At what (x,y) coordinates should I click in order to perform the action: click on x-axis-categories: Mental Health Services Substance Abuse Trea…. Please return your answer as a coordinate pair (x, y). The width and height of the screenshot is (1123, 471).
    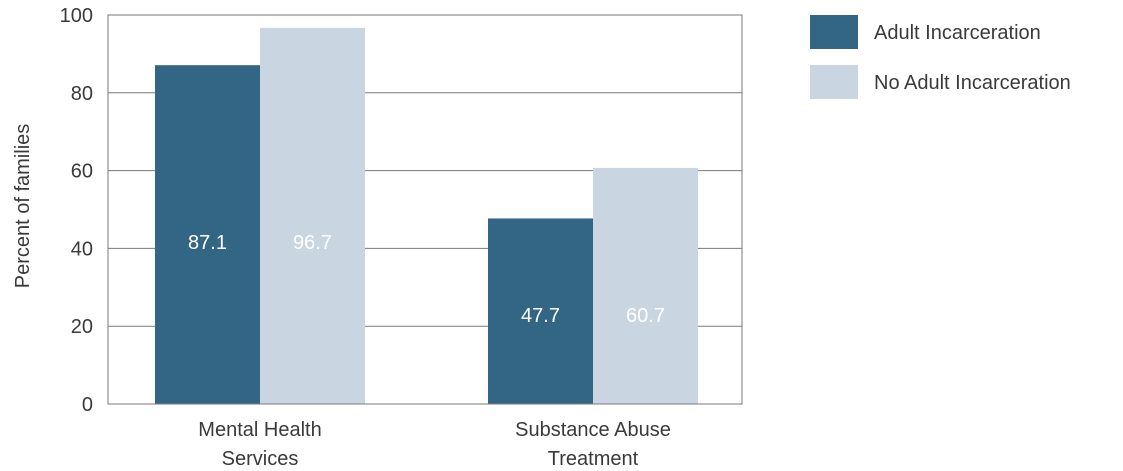
    Looking at the image, I should click on (434, 444).